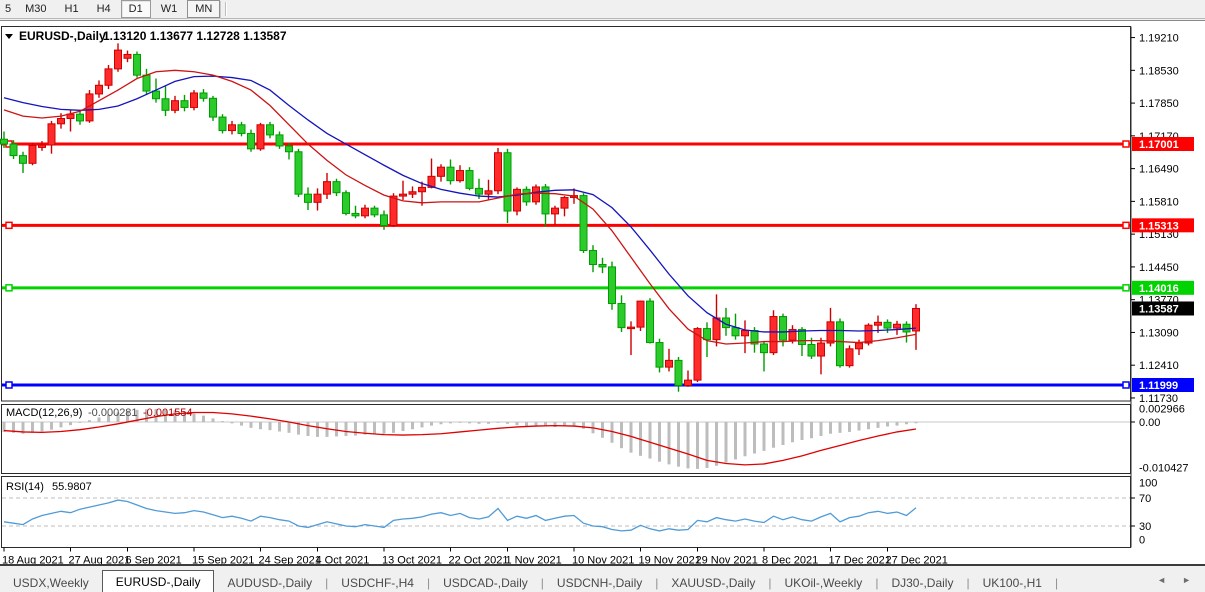 The height and width of the screenshot is (592, 1205). Describe the element at coordinates (1164, 469) in the screenshot. I see `macd-axis-label: -0.010427` at that location.